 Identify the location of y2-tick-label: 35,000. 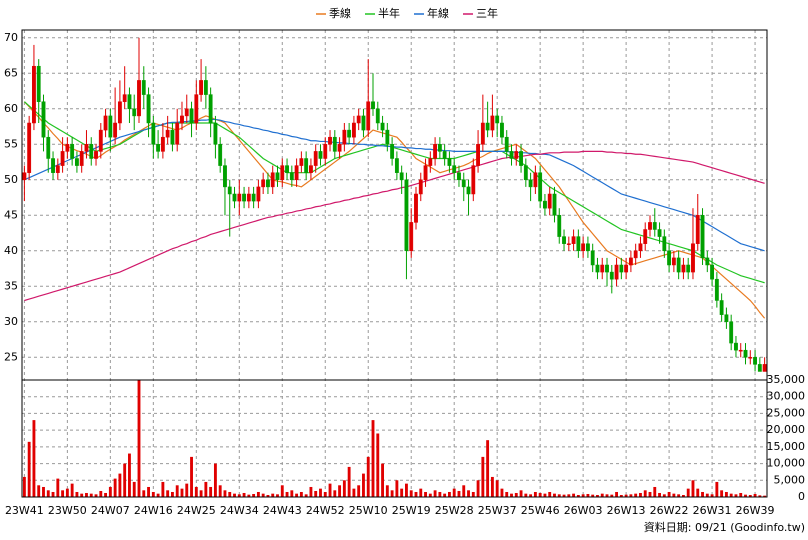
(786, 379).